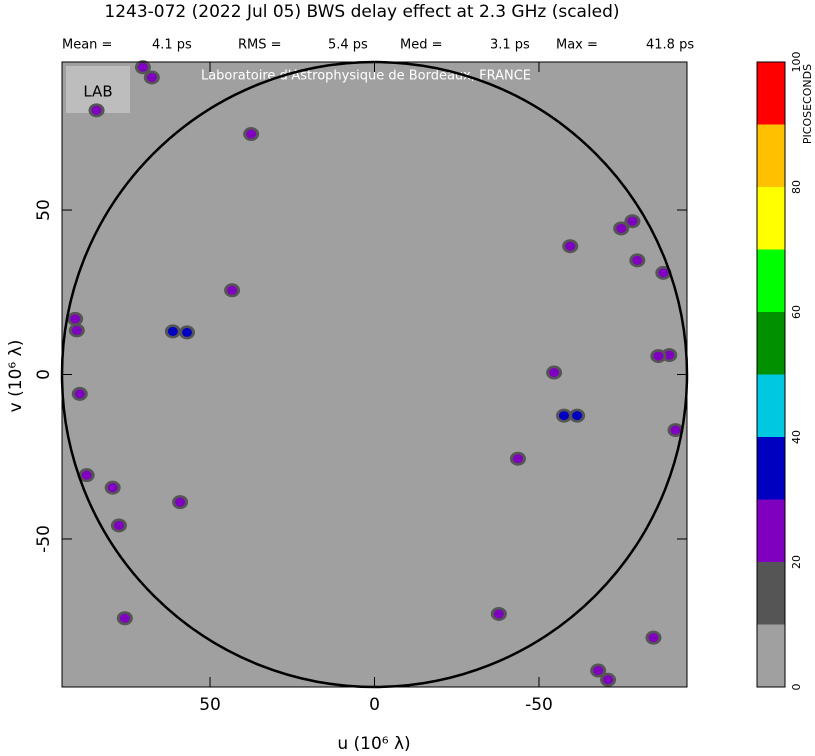 This screenshot has width=815, height=756. I want to click on y-tick-label: 50, so click(44, 210).